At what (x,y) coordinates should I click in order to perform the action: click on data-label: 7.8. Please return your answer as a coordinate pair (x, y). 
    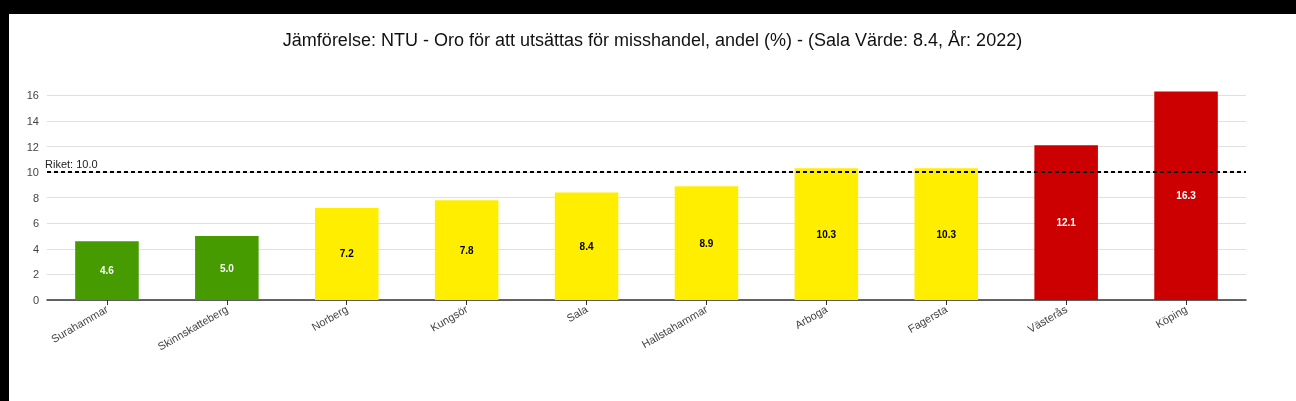
    Looking at the image, I should click on (467, 250).